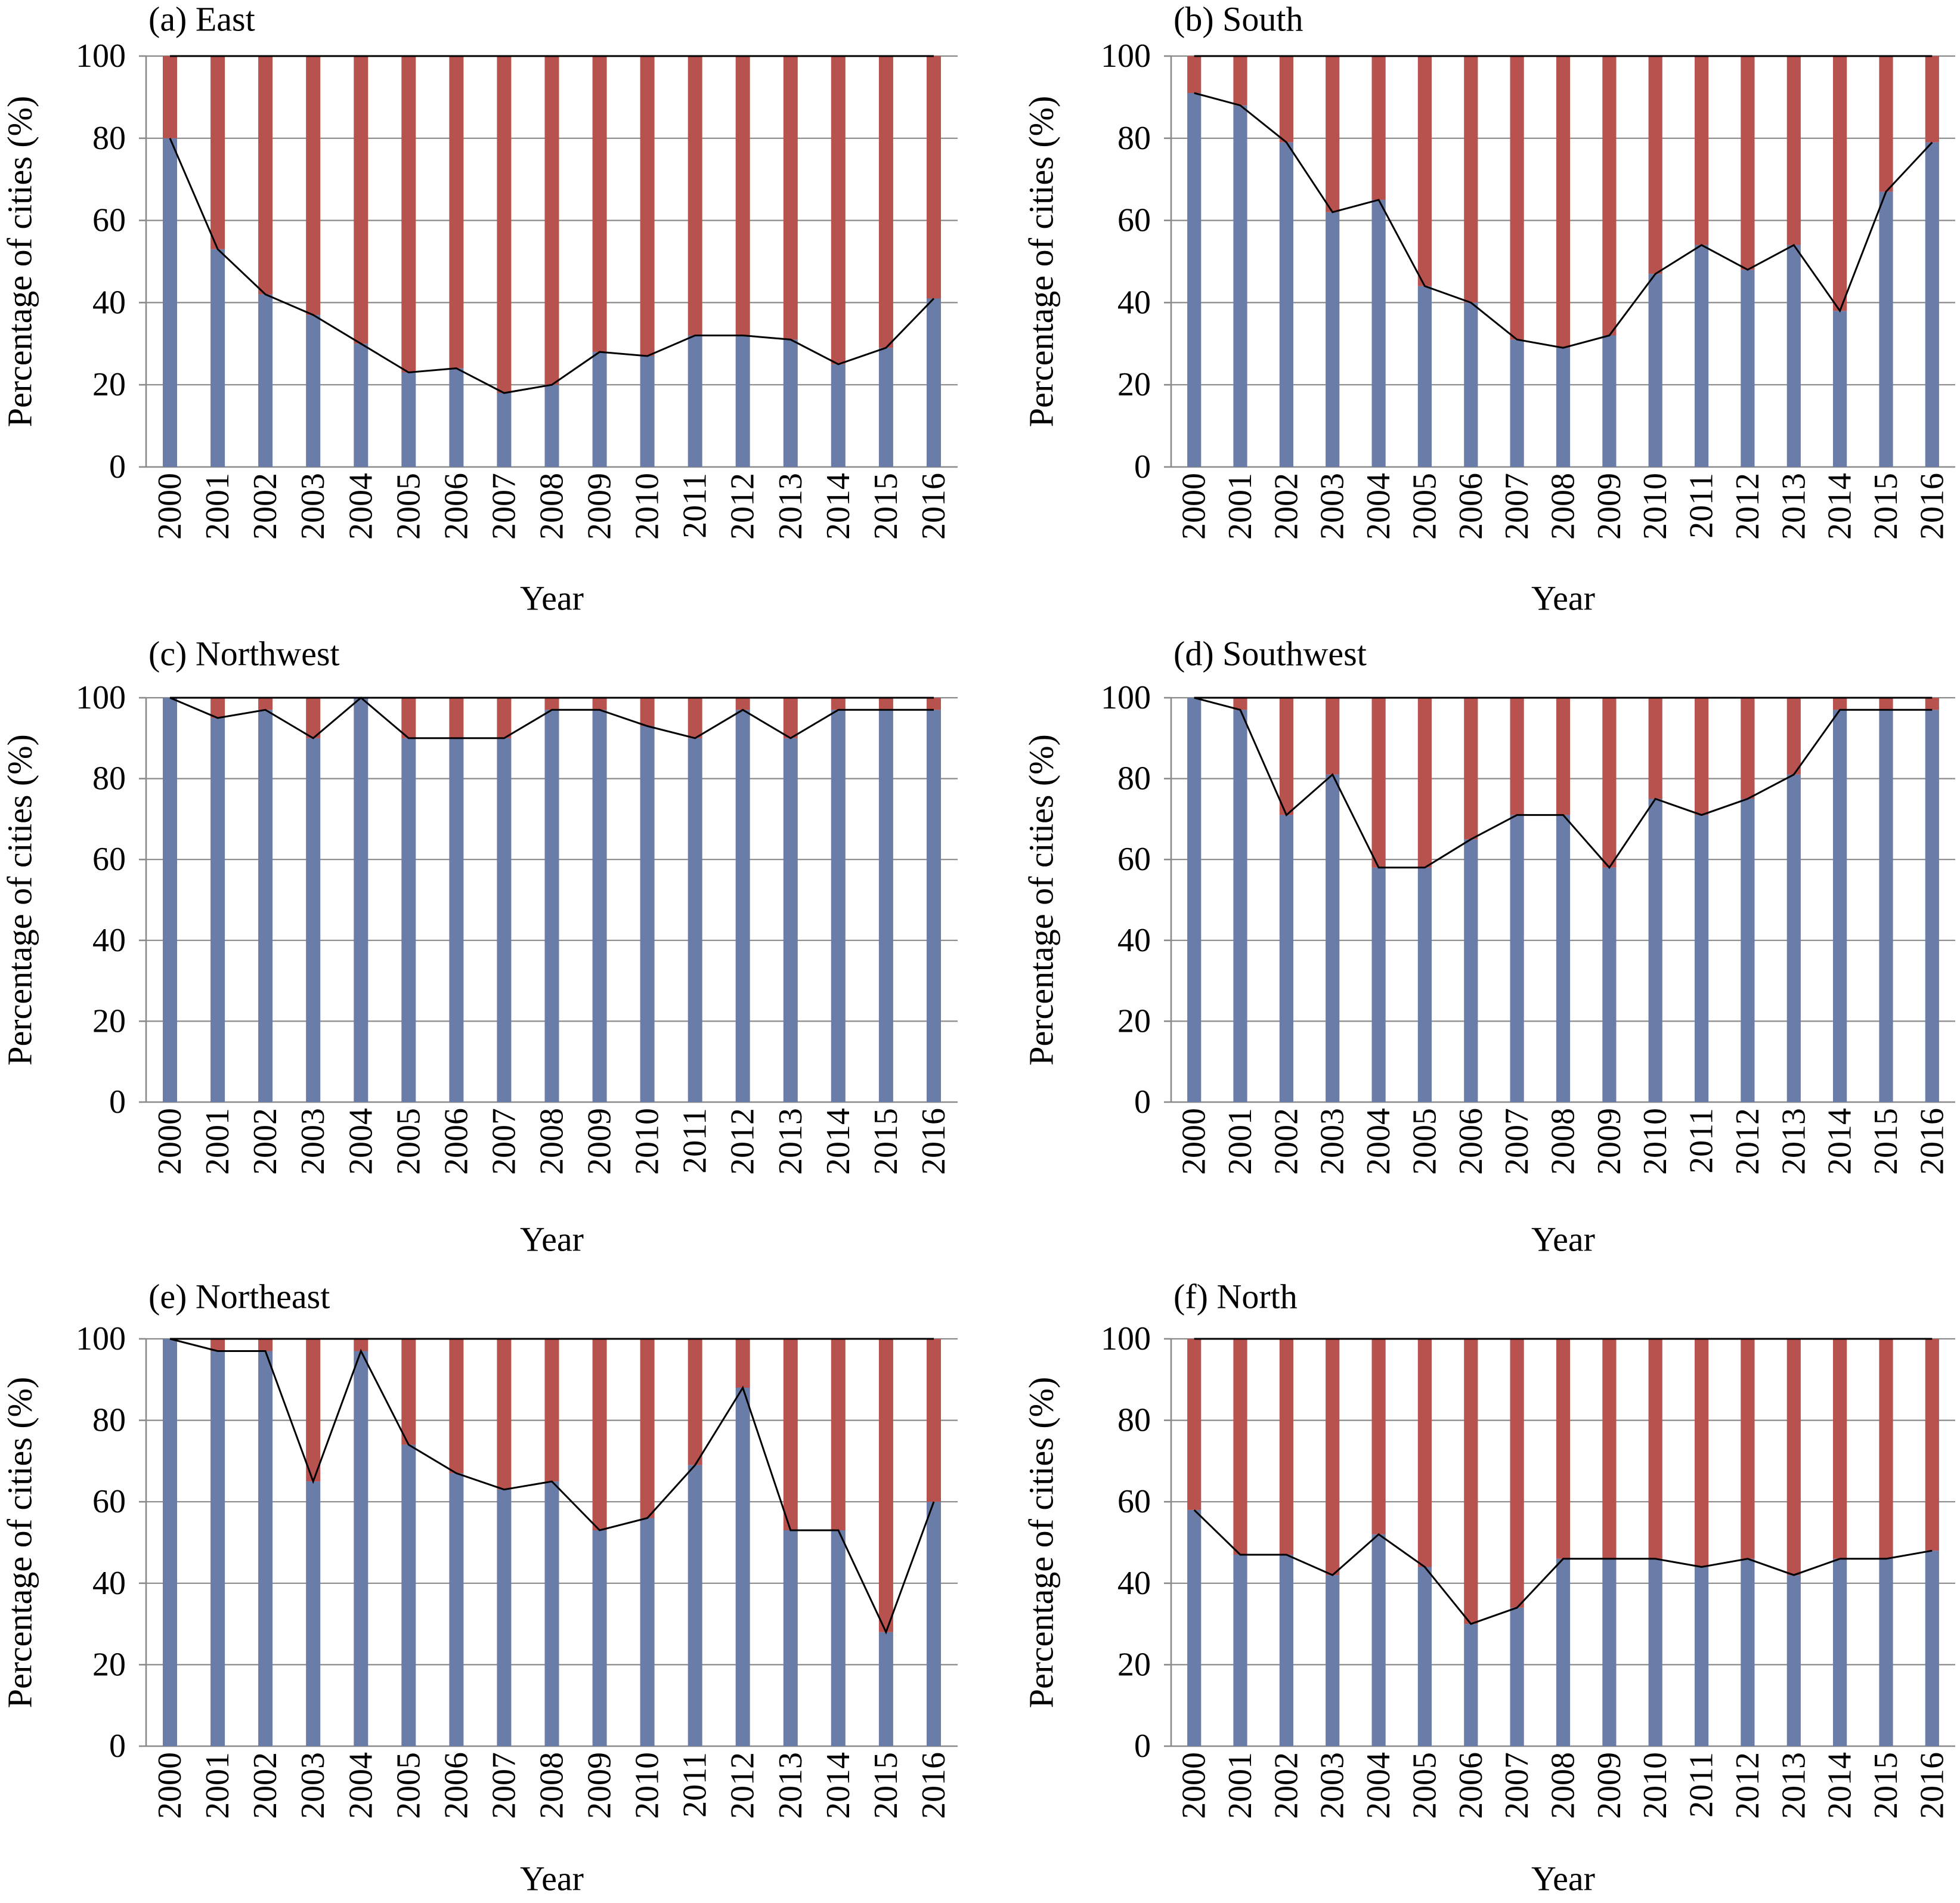 The image size is (1960, 1903). I want to click on panel-e-bar-upper-2007, so click(504, 1414).